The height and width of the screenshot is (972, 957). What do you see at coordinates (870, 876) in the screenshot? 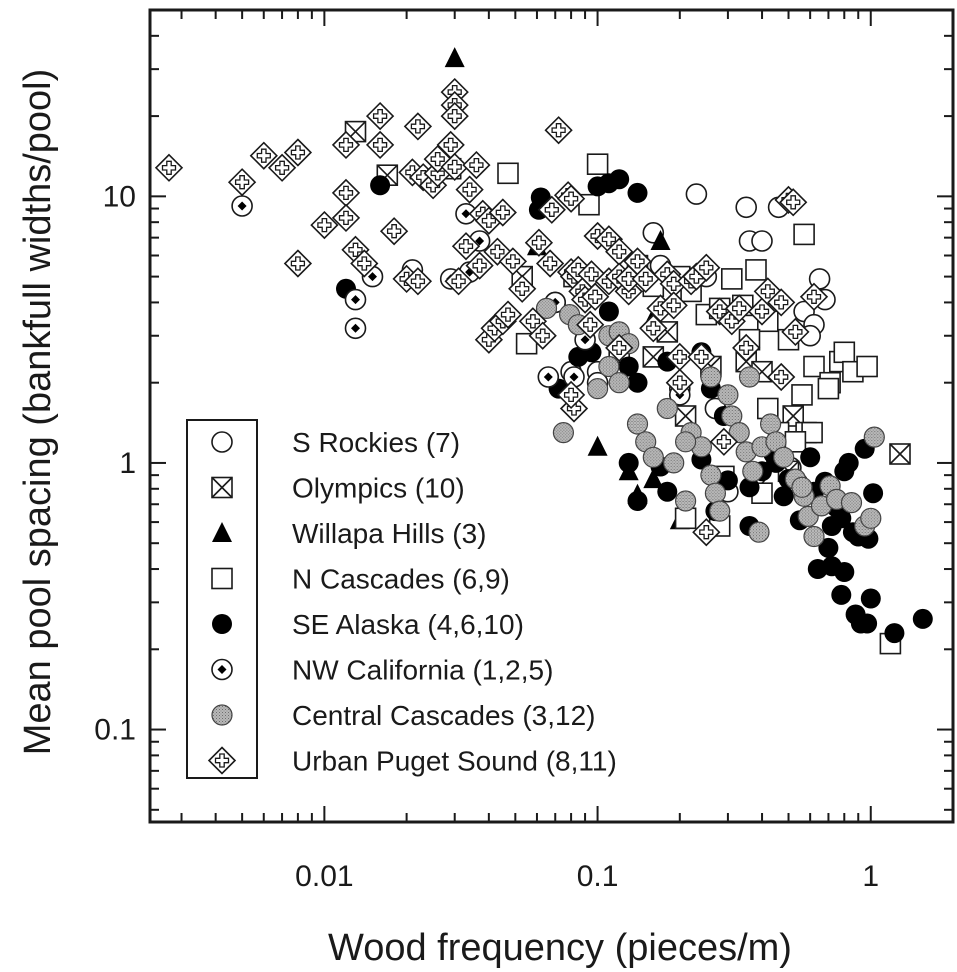
I see `x-tick-label: 1` at bounding box center [870, 876].